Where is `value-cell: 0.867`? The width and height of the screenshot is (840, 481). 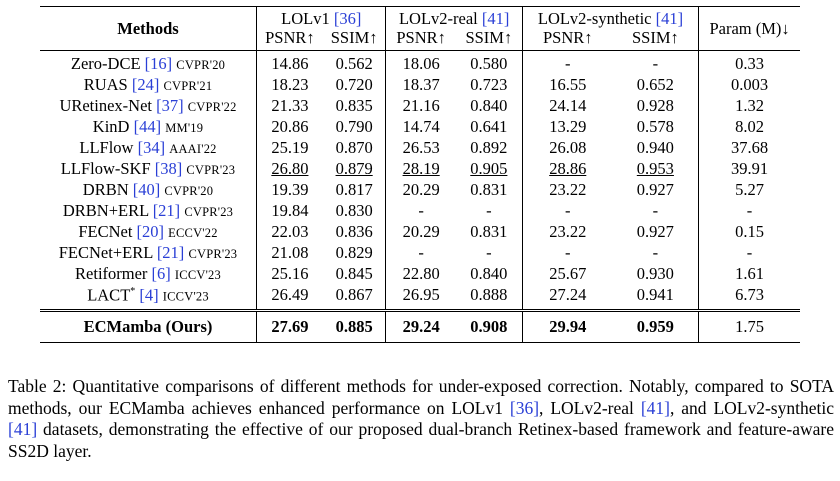 value-cell: 0.867 is located at coordinates (354, 297).